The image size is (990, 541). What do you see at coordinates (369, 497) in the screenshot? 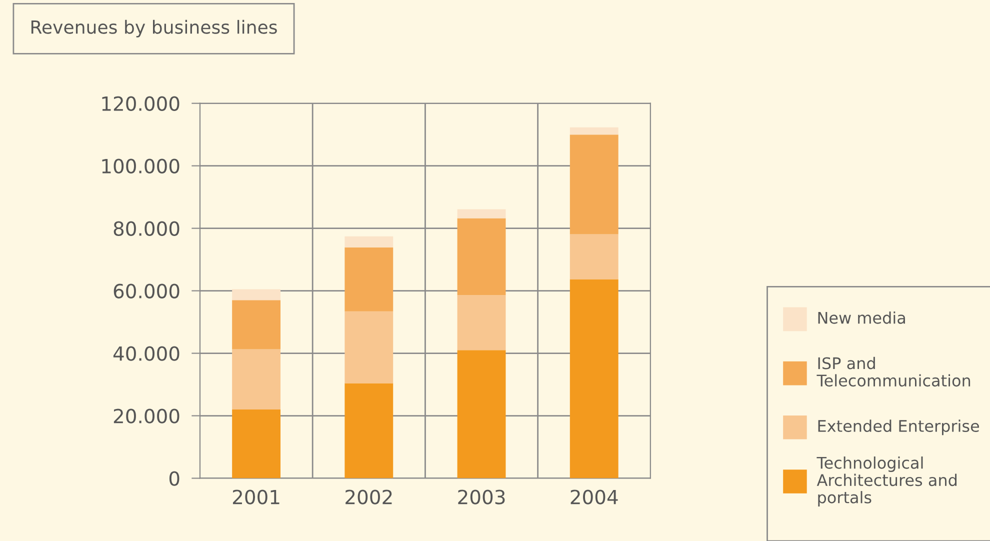
I see `x-tick-label: 2002` at bounding box center [369, 497].